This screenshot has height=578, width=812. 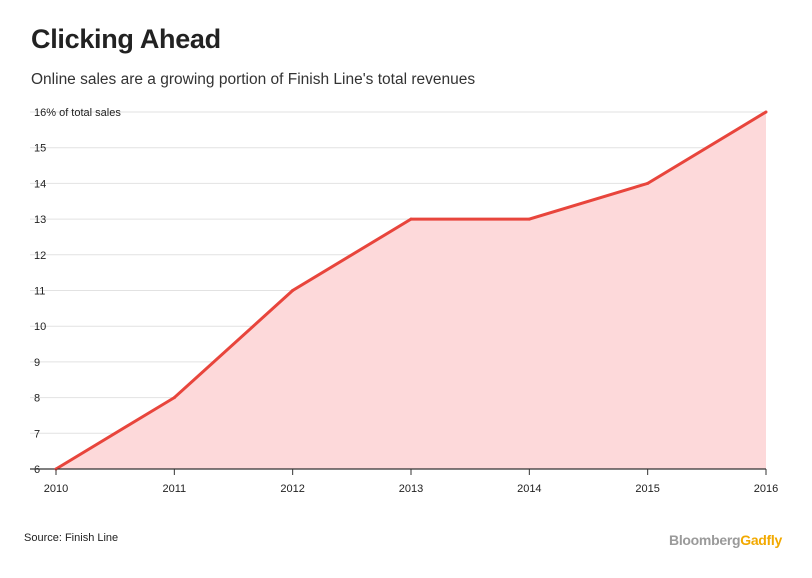 I want to click on brand-logo: BloombergGadfly, so click(x=725, y=540).